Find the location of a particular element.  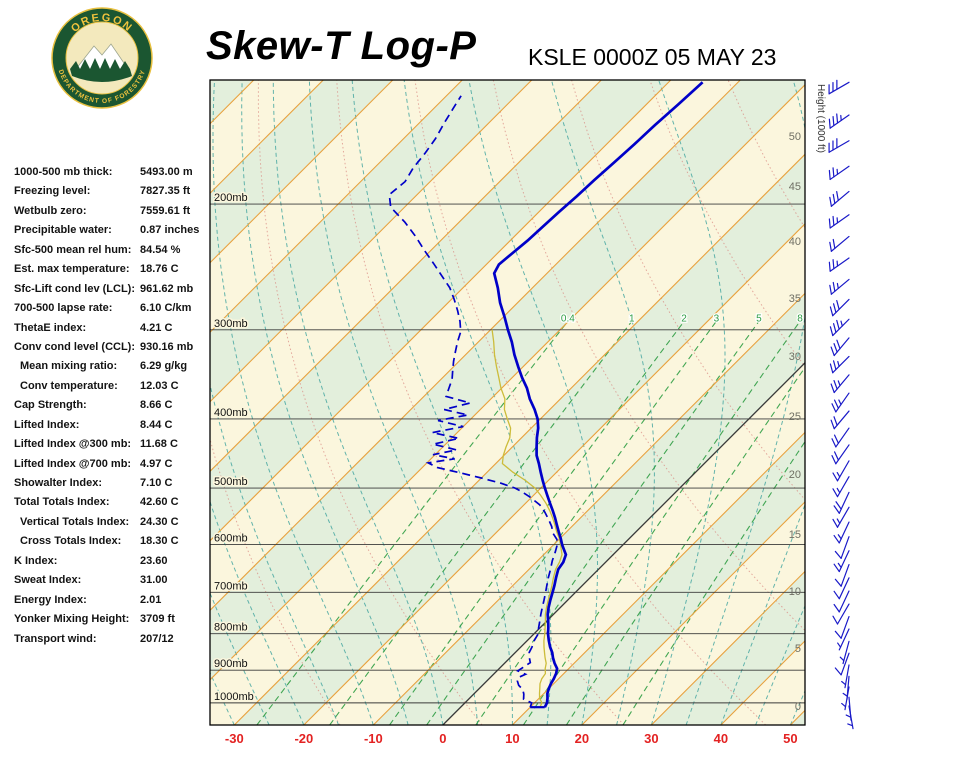

svg-text: 800mb is located at coordinates (231, 628).